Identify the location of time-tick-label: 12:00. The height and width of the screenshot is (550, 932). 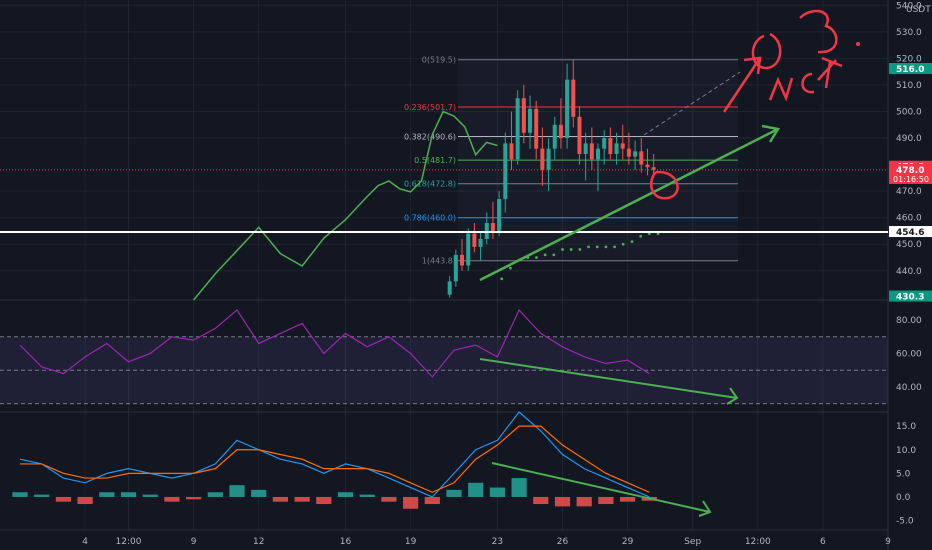
(758, 542).